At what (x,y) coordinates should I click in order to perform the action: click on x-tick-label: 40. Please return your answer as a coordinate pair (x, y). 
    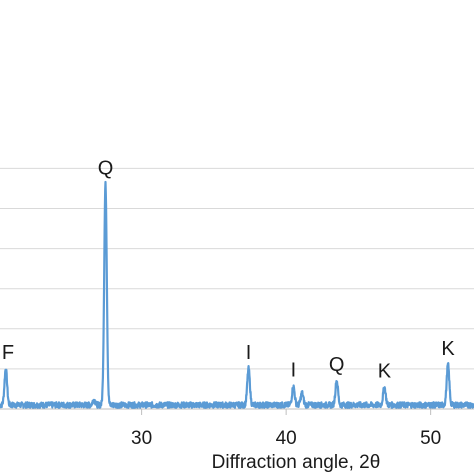
    Looking at the image, I should click on (286, 438).